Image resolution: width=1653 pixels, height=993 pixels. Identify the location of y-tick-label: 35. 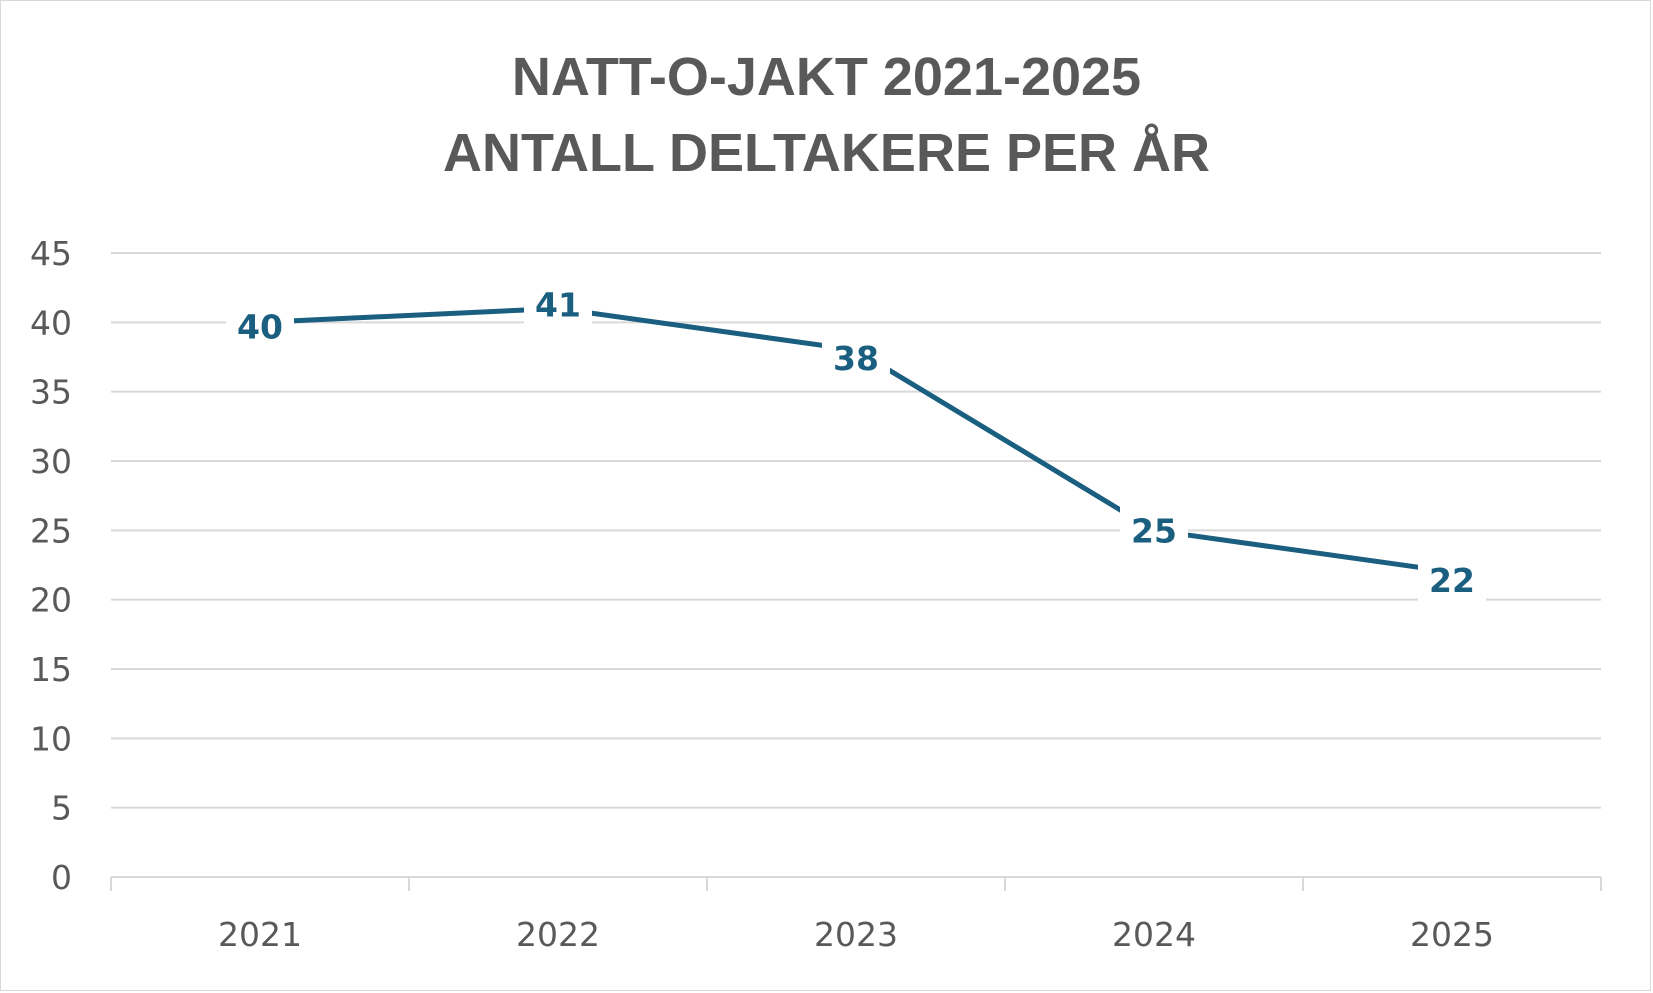
(51, 392).